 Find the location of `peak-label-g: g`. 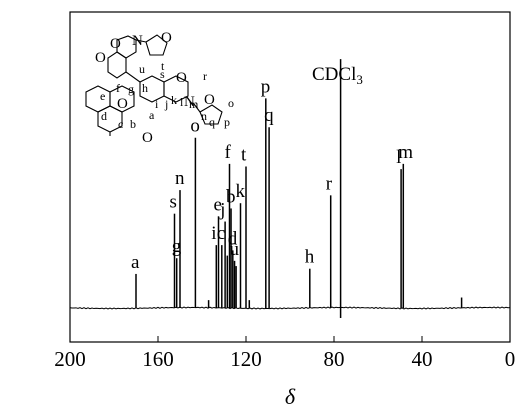

peak-label-g: g is located at coordinates (177, 246).